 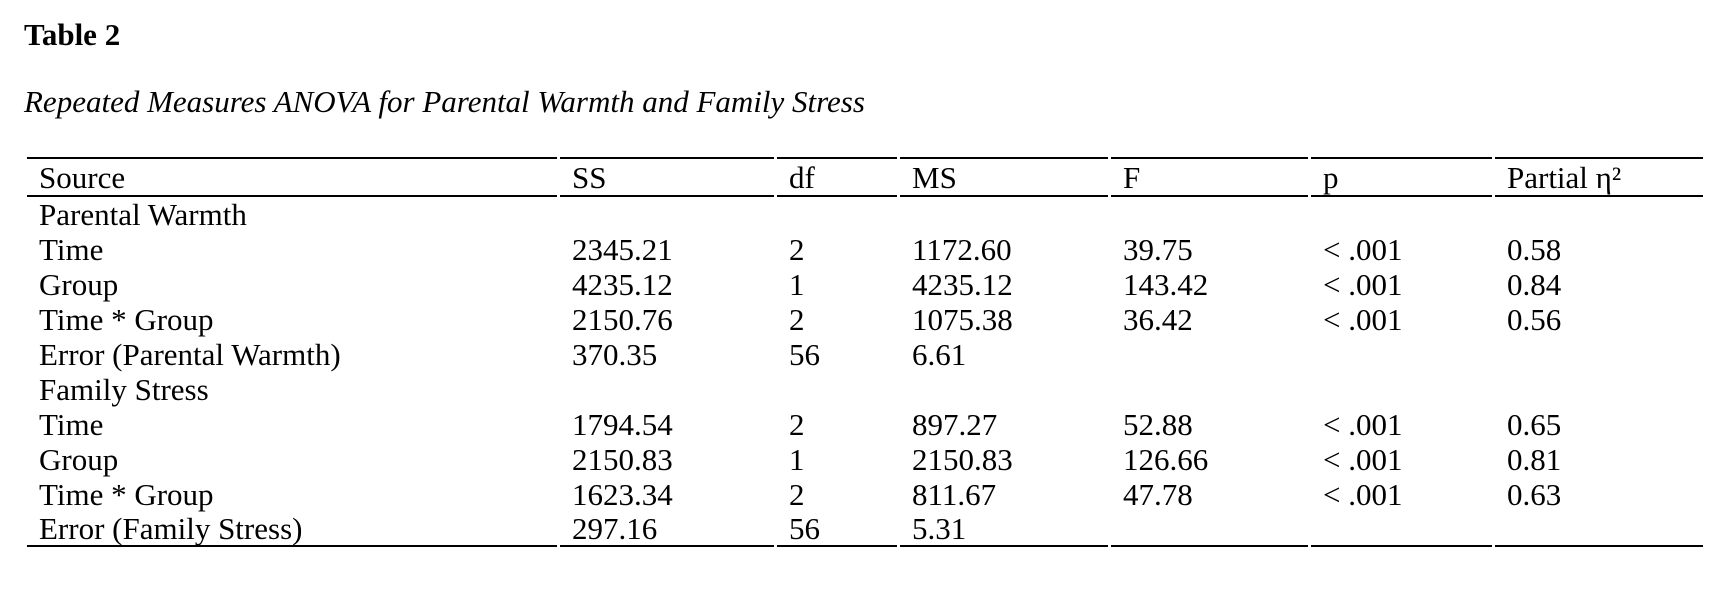 I want to click on table-row-section-family-stress: Family Stress, so click(x=865, y=389).